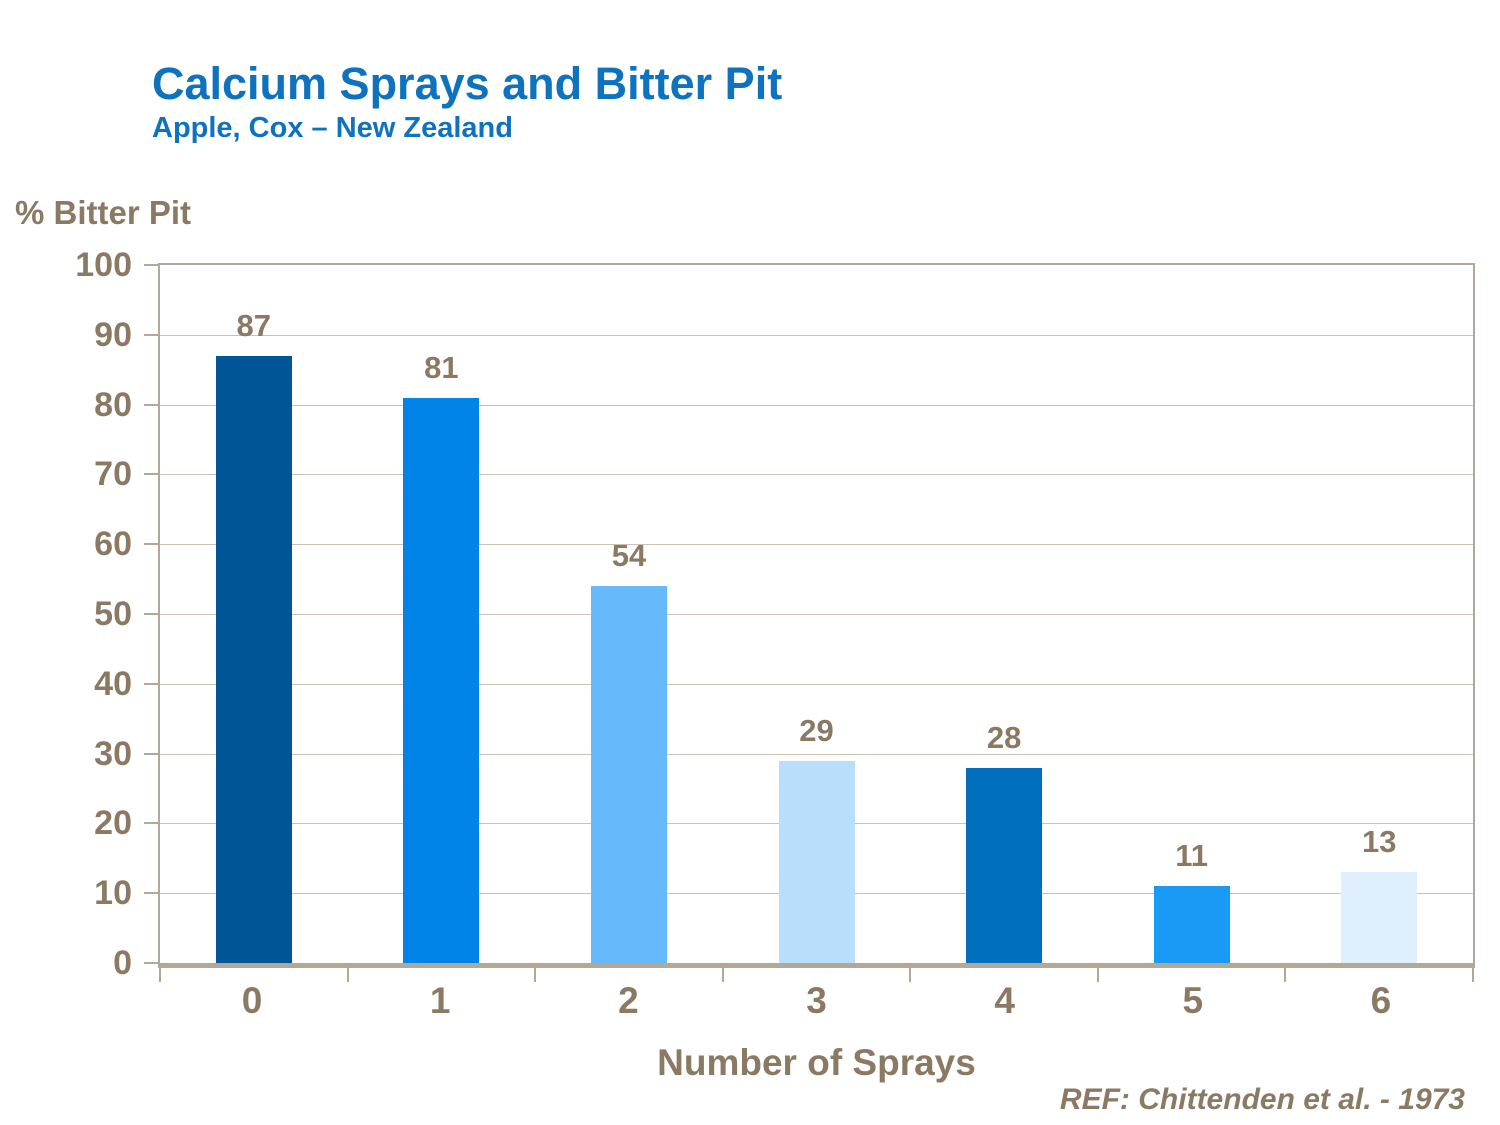  What do you see at coordinates (252, 1000) in the screenshot?
I see `x-tick-label: 0` at bounding box center [252, 1000].